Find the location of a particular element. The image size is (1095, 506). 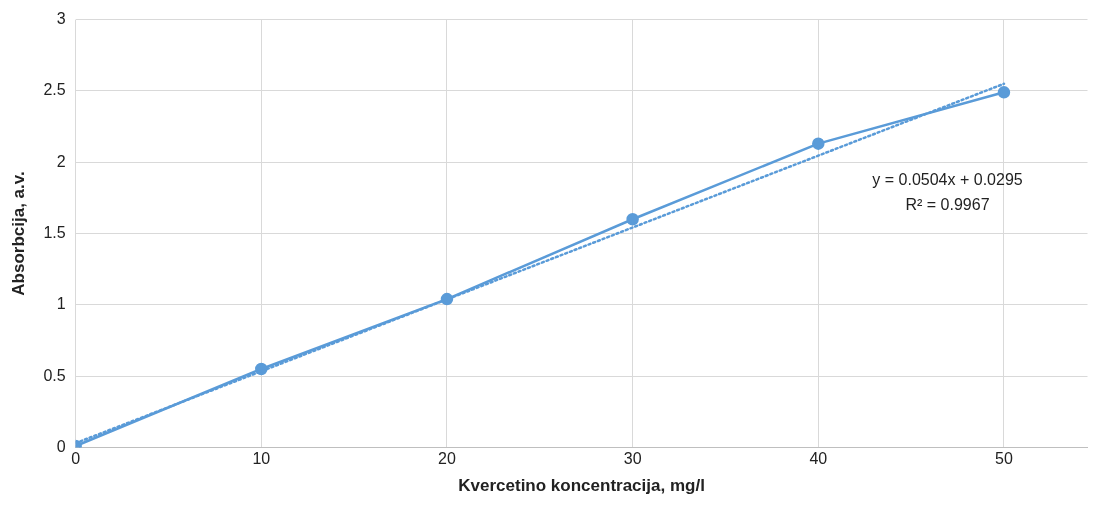

x-axis-title: Kvercetino koncentracija, mg/l is located at coordinates (581, 486).